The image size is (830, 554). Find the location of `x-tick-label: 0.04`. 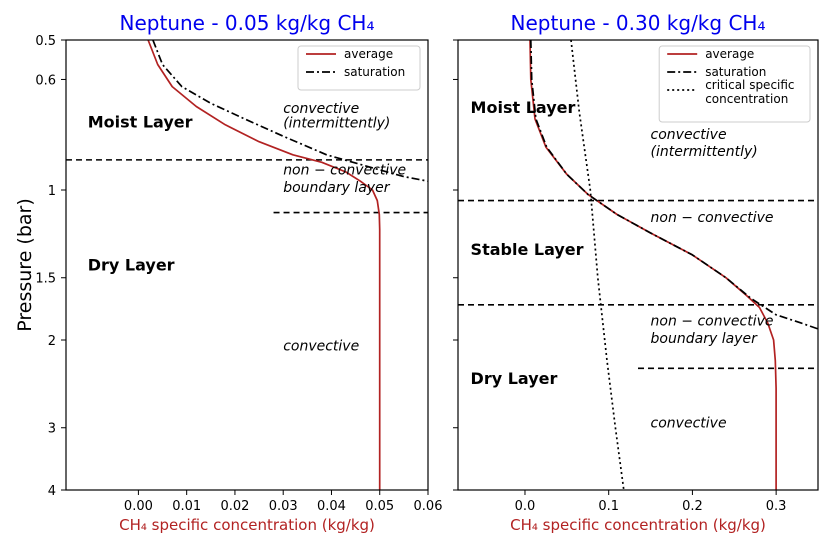

x-tick-label: 0.04 is located at coordinates (331, 506).